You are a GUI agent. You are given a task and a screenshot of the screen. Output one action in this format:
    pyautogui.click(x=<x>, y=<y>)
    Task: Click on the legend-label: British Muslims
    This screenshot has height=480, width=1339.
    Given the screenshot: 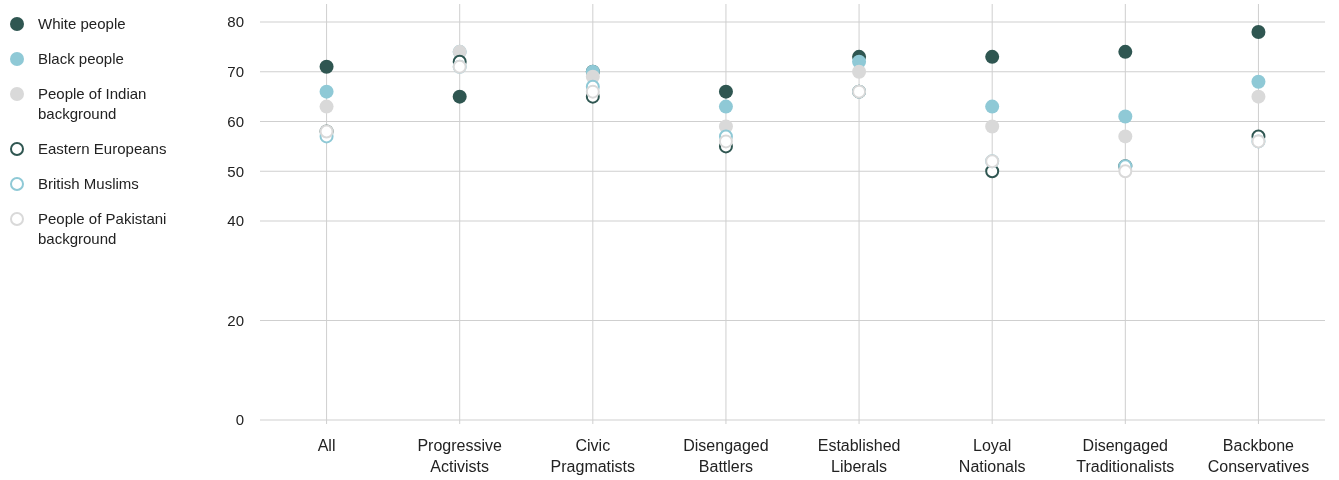 What is the action you would take?
    pyautogui.click(x=88, y=183)
    